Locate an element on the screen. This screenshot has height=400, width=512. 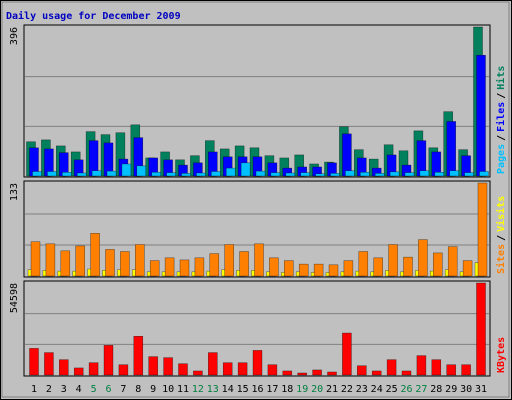
y-tick-label: 133 is located at coordinates (14, 192).